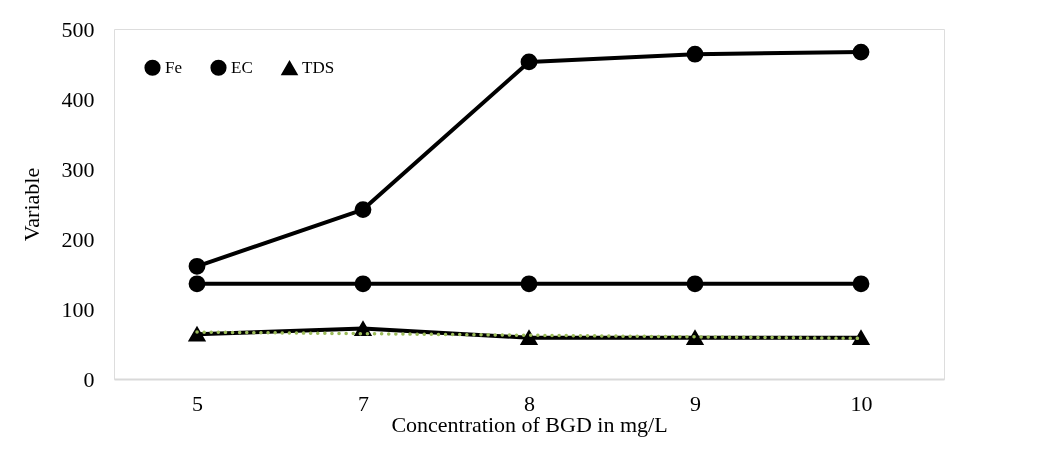 The width and height of the screenshot is (1038, 460). I want to click on y-axis-title: Variable, so click(31, 204).